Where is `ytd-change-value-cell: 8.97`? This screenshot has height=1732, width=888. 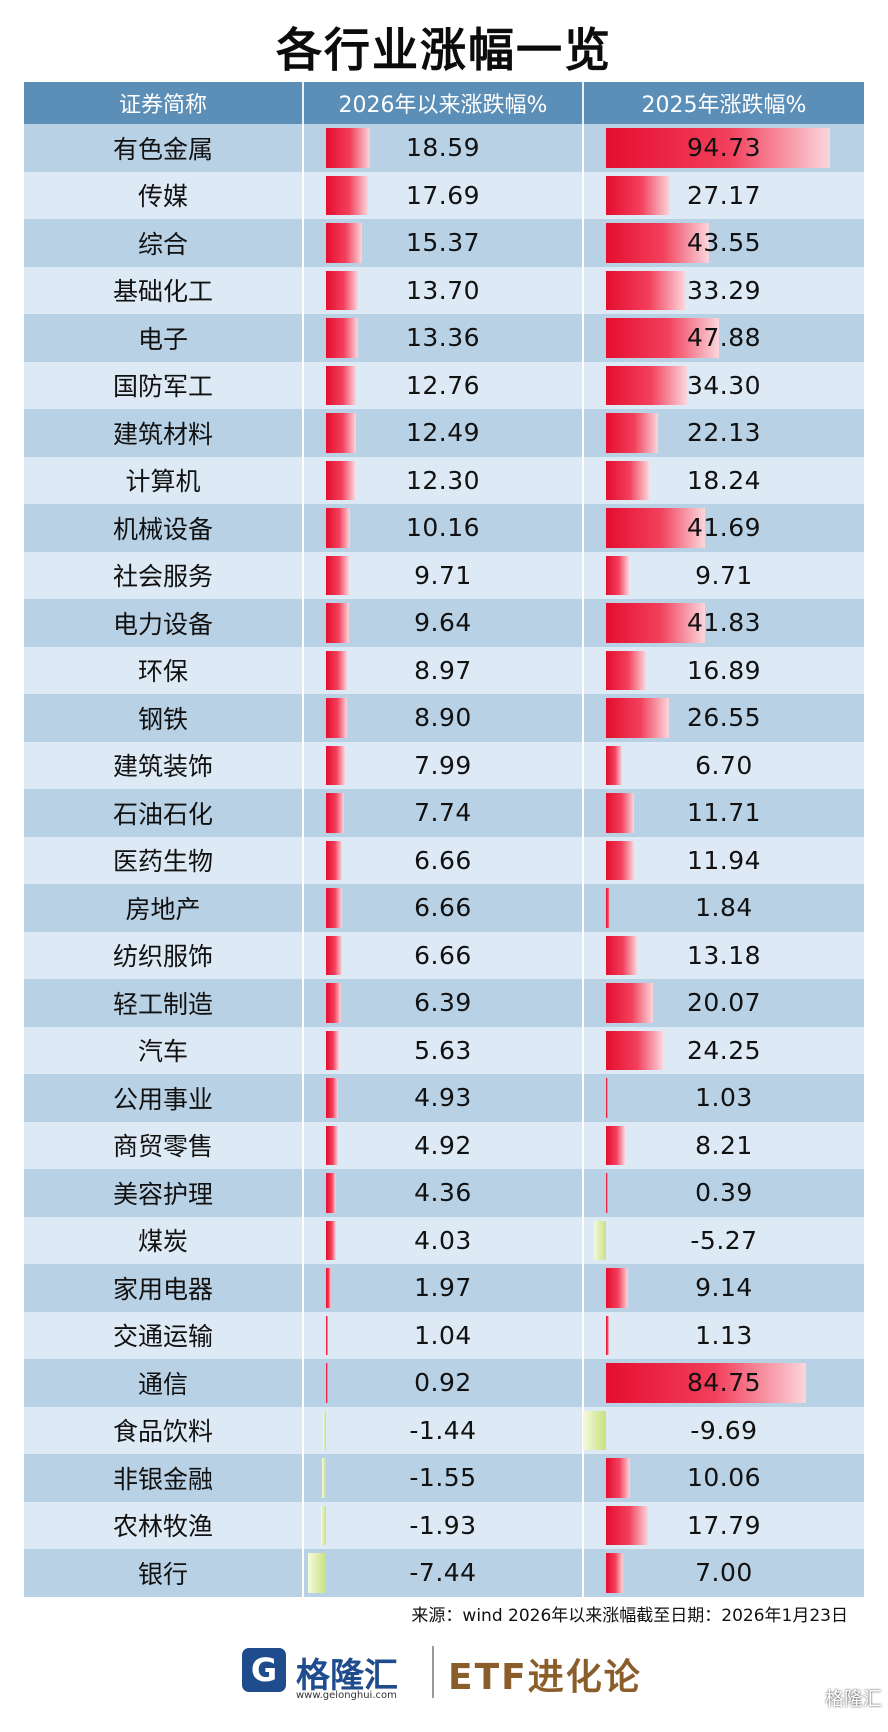 ytd-change-value-cell: 8.97 is located at coordinates (444, 670).